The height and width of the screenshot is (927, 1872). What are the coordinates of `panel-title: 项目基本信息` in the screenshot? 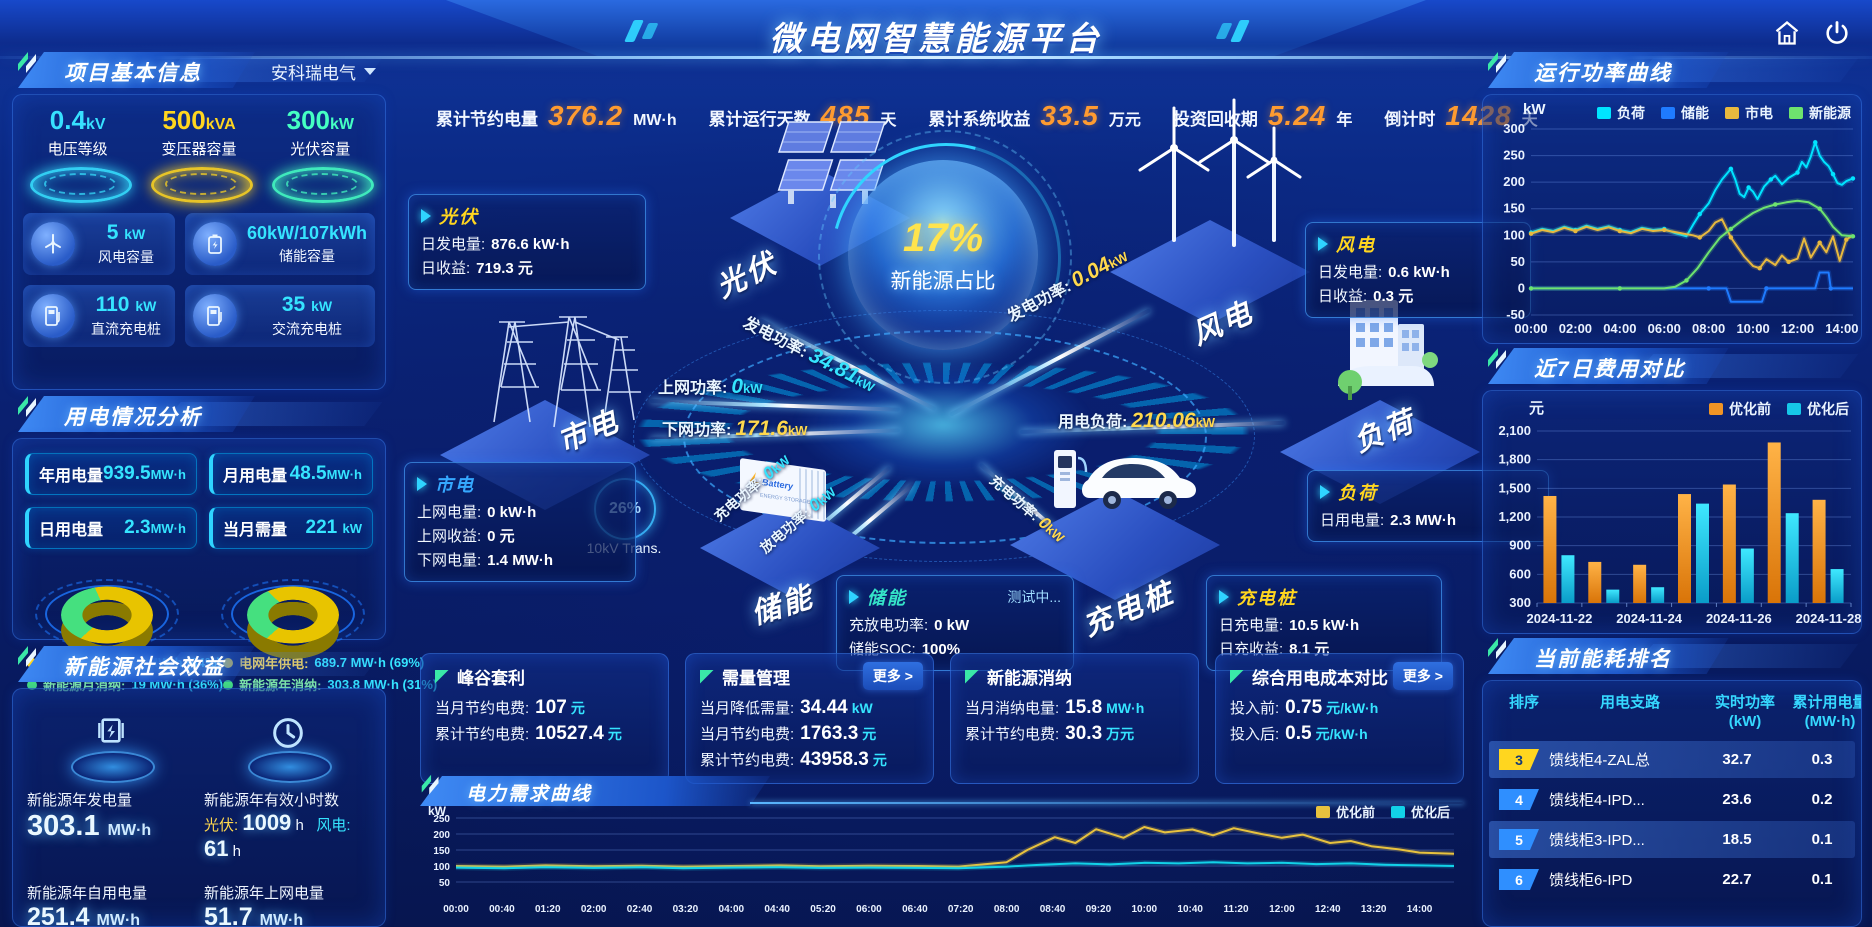 It's located at (133, 73).